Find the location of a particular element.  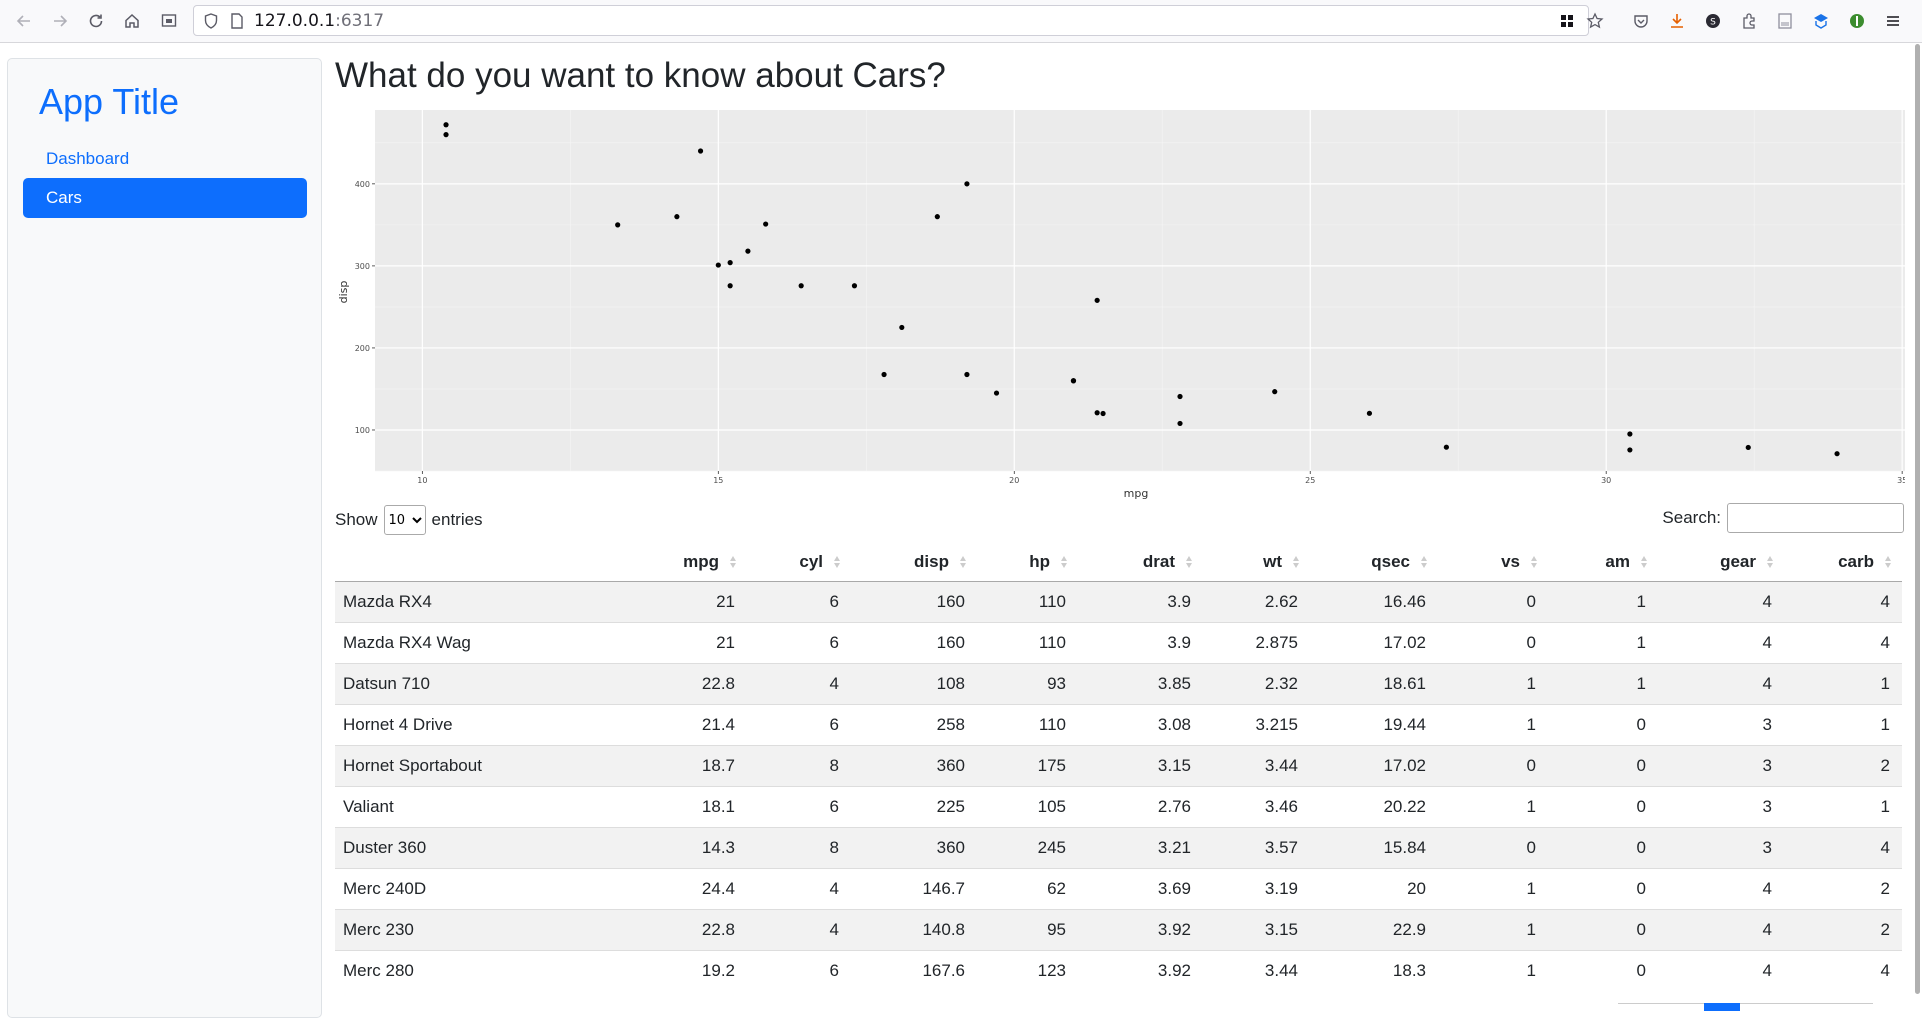

length-prefix: Show is located at coordinates (356, 519).